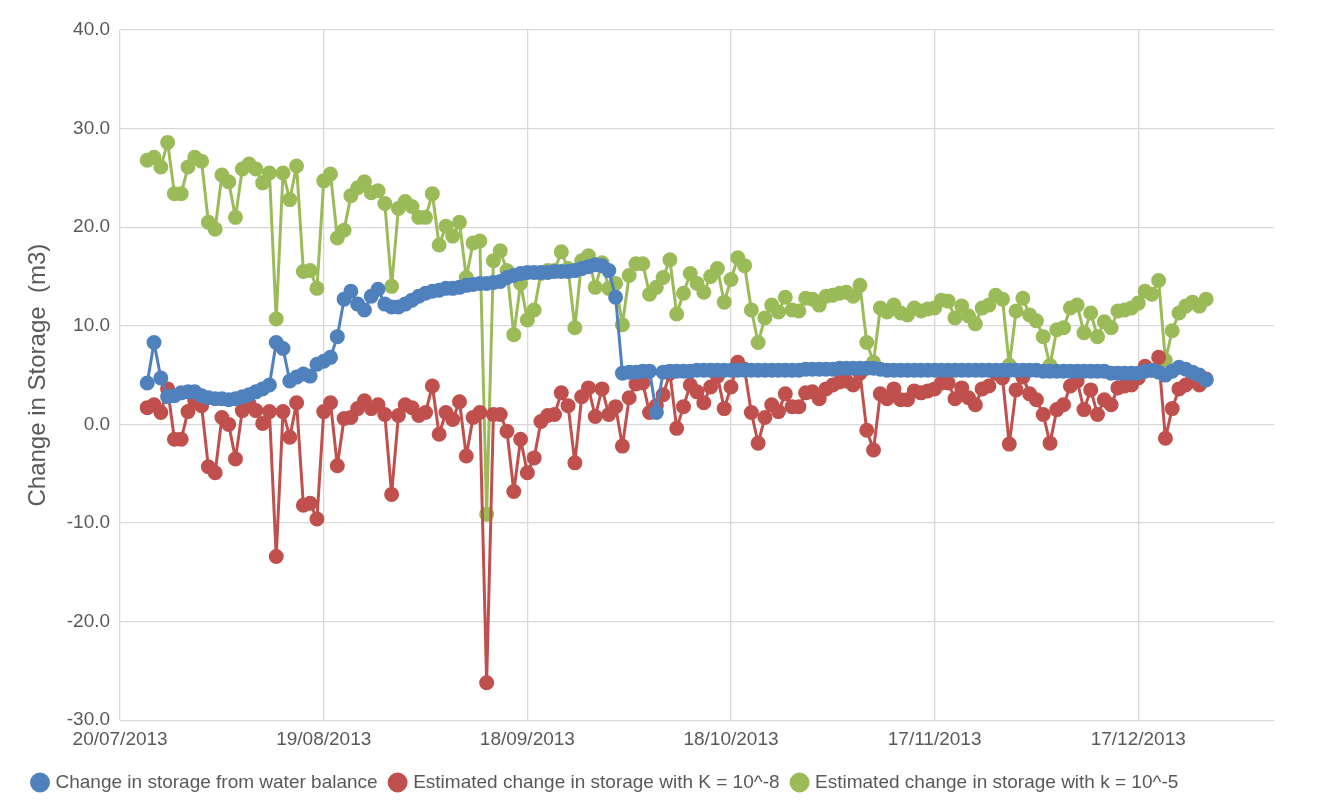  Describe the element at coordinates (120, 738) in the screenshot. I see `x-tick-label: 20/07/2013` at that location.